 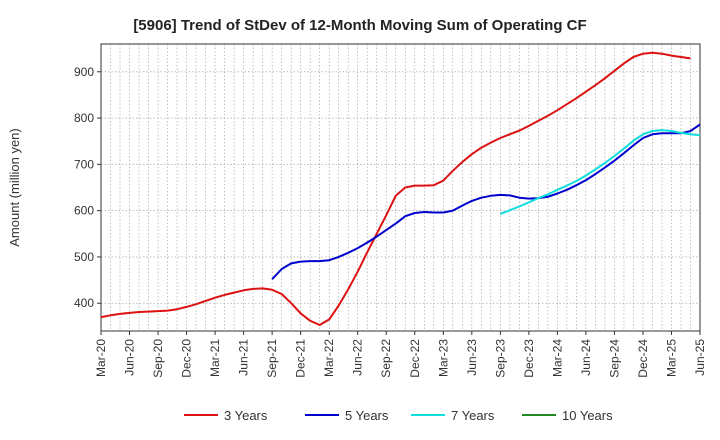 I want to click on legend-label-3: 7 Years, so click(x=473, y=415).